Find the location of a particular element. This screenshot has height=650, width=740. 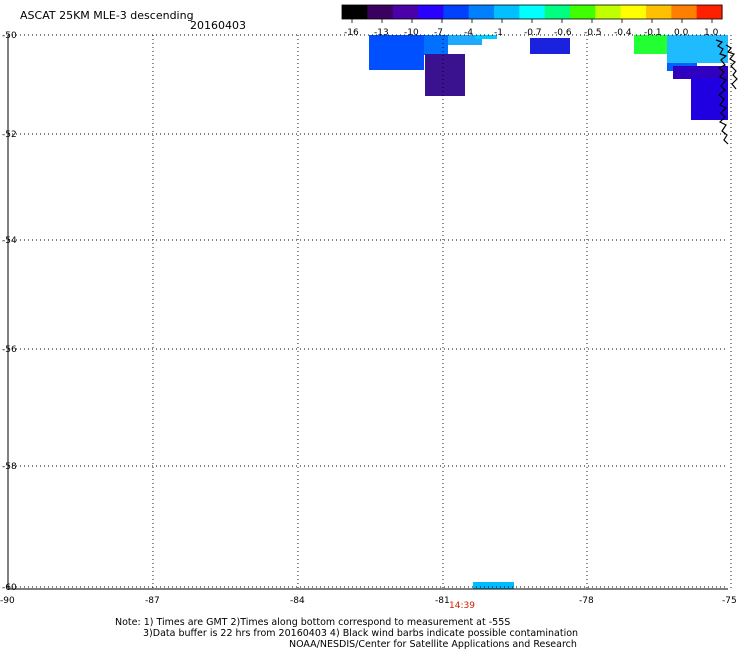

colorbar-tick-label: -13 is located at coordinates (381, 33).